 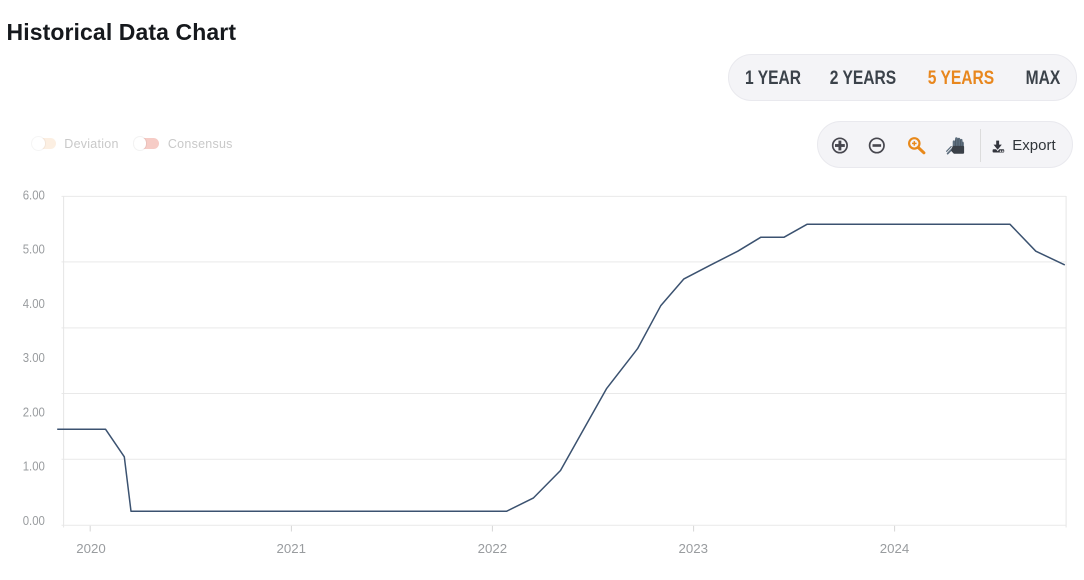 I want to click on svg-text: 3.00, so click(x=34, y=357).